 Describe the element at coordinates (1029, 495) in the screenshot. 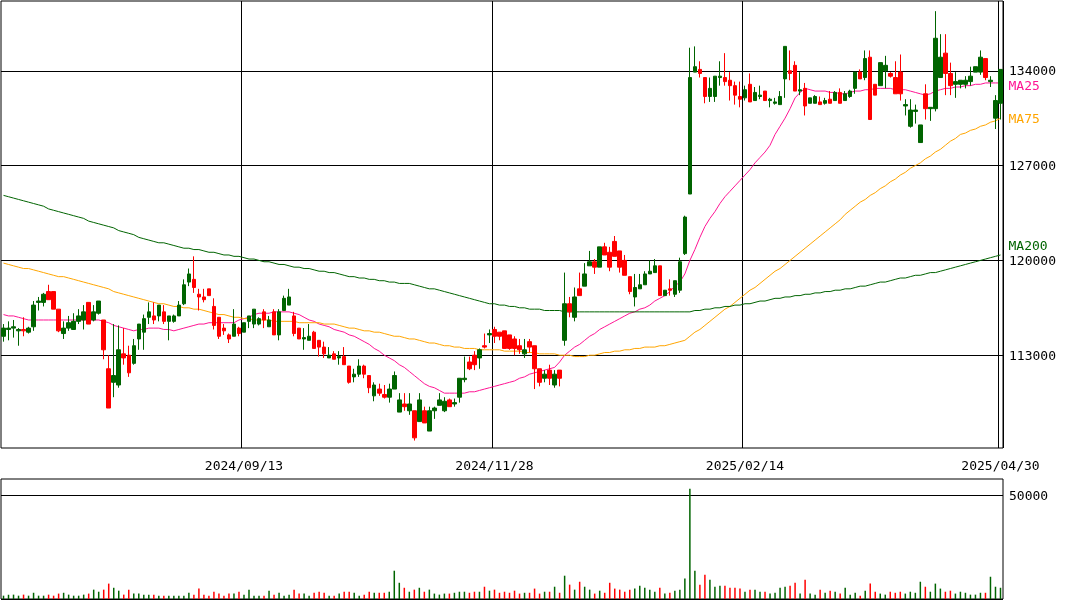

I see `y-tick-label: 50000` at that location.